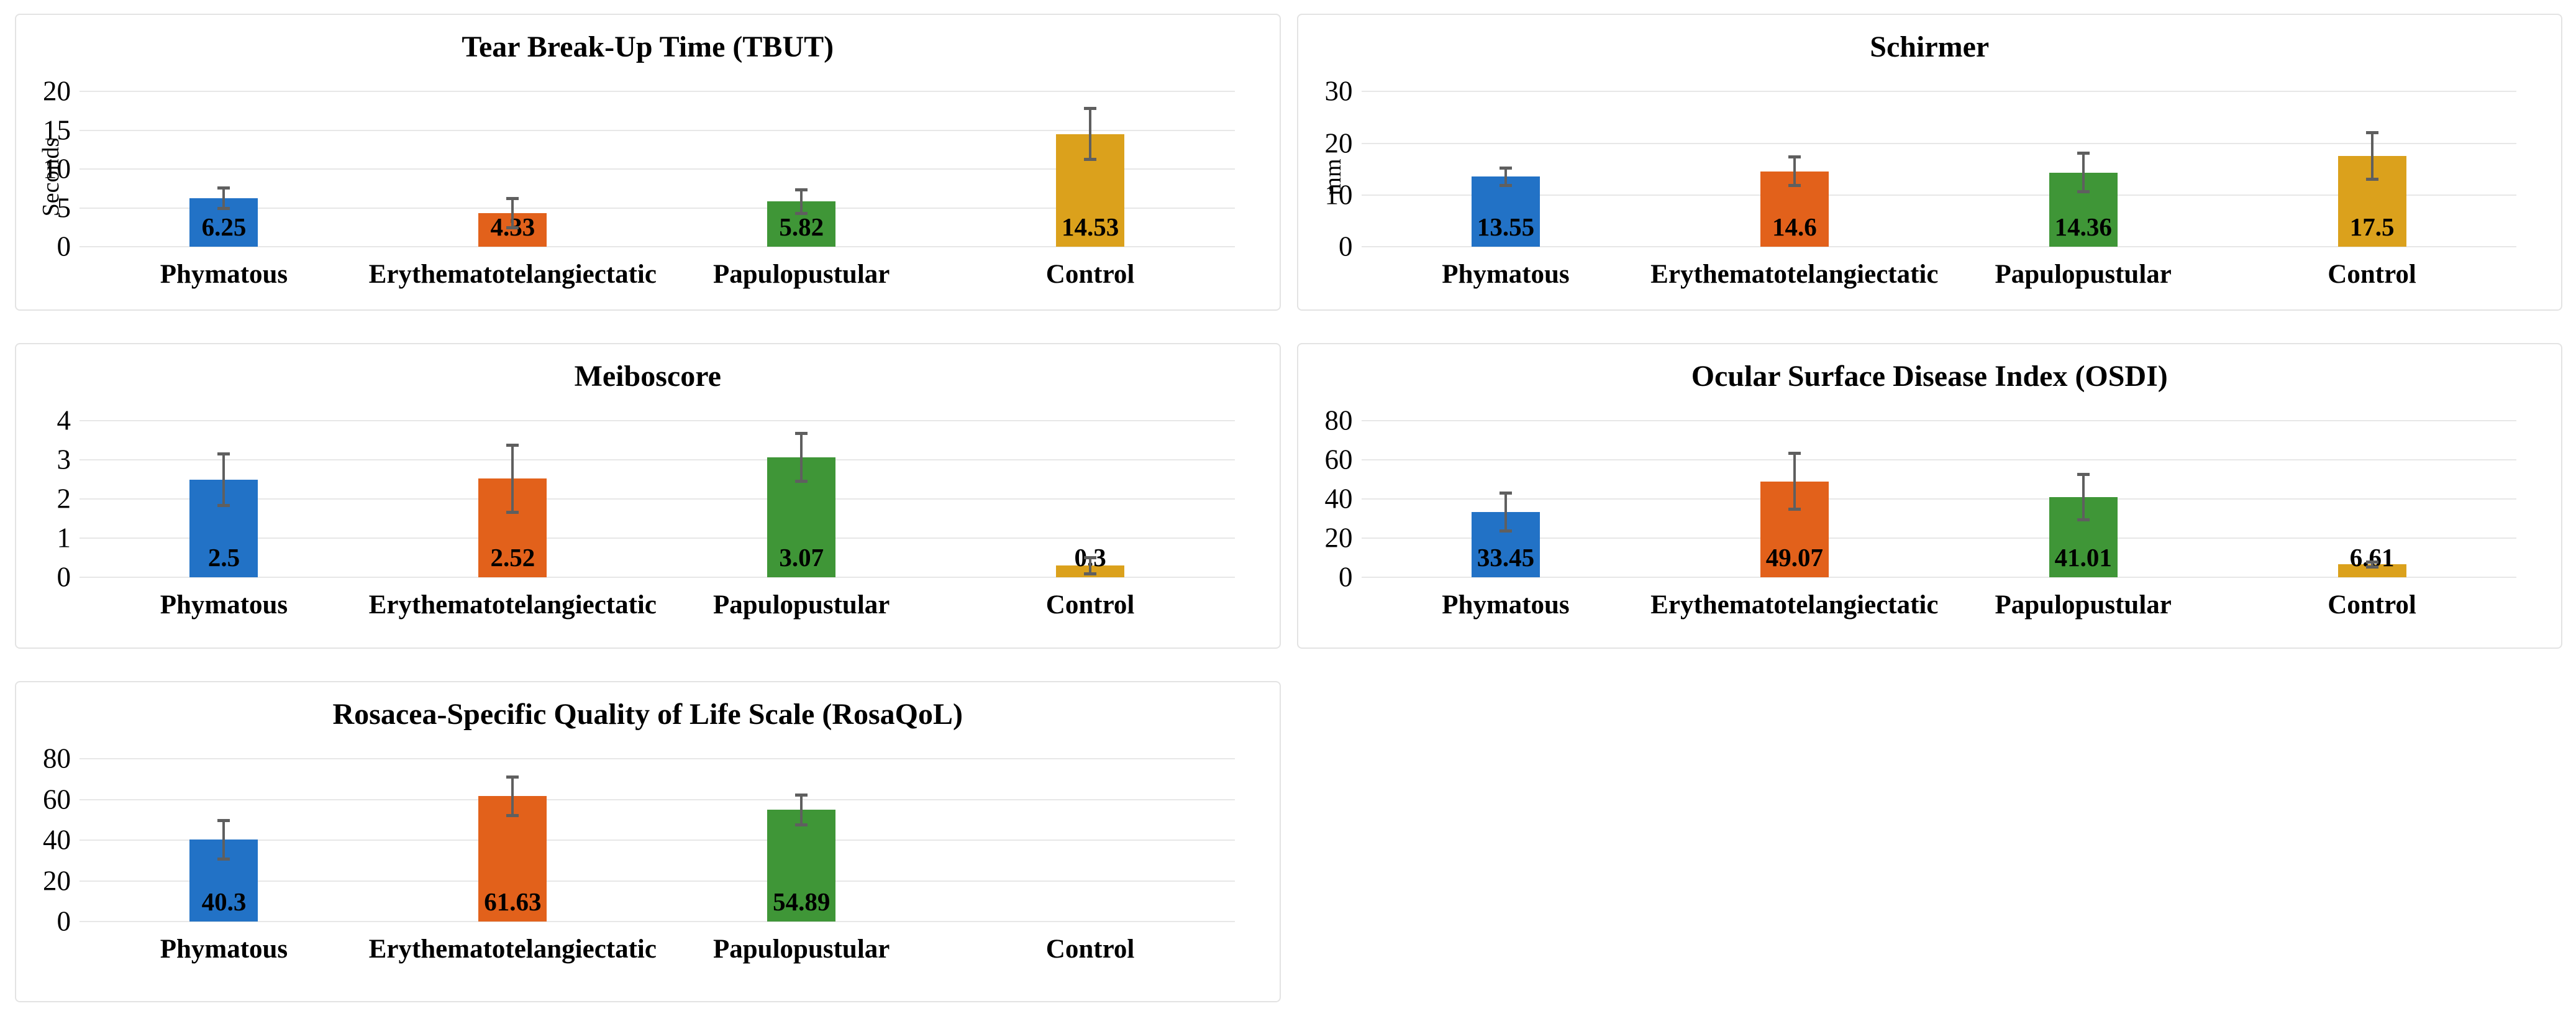 Image resolution: width=2576 pixels, height=1011 pixels. I want to click on y-axis-schirmer: 0 10 20 30 mm, so click(1330, 168).